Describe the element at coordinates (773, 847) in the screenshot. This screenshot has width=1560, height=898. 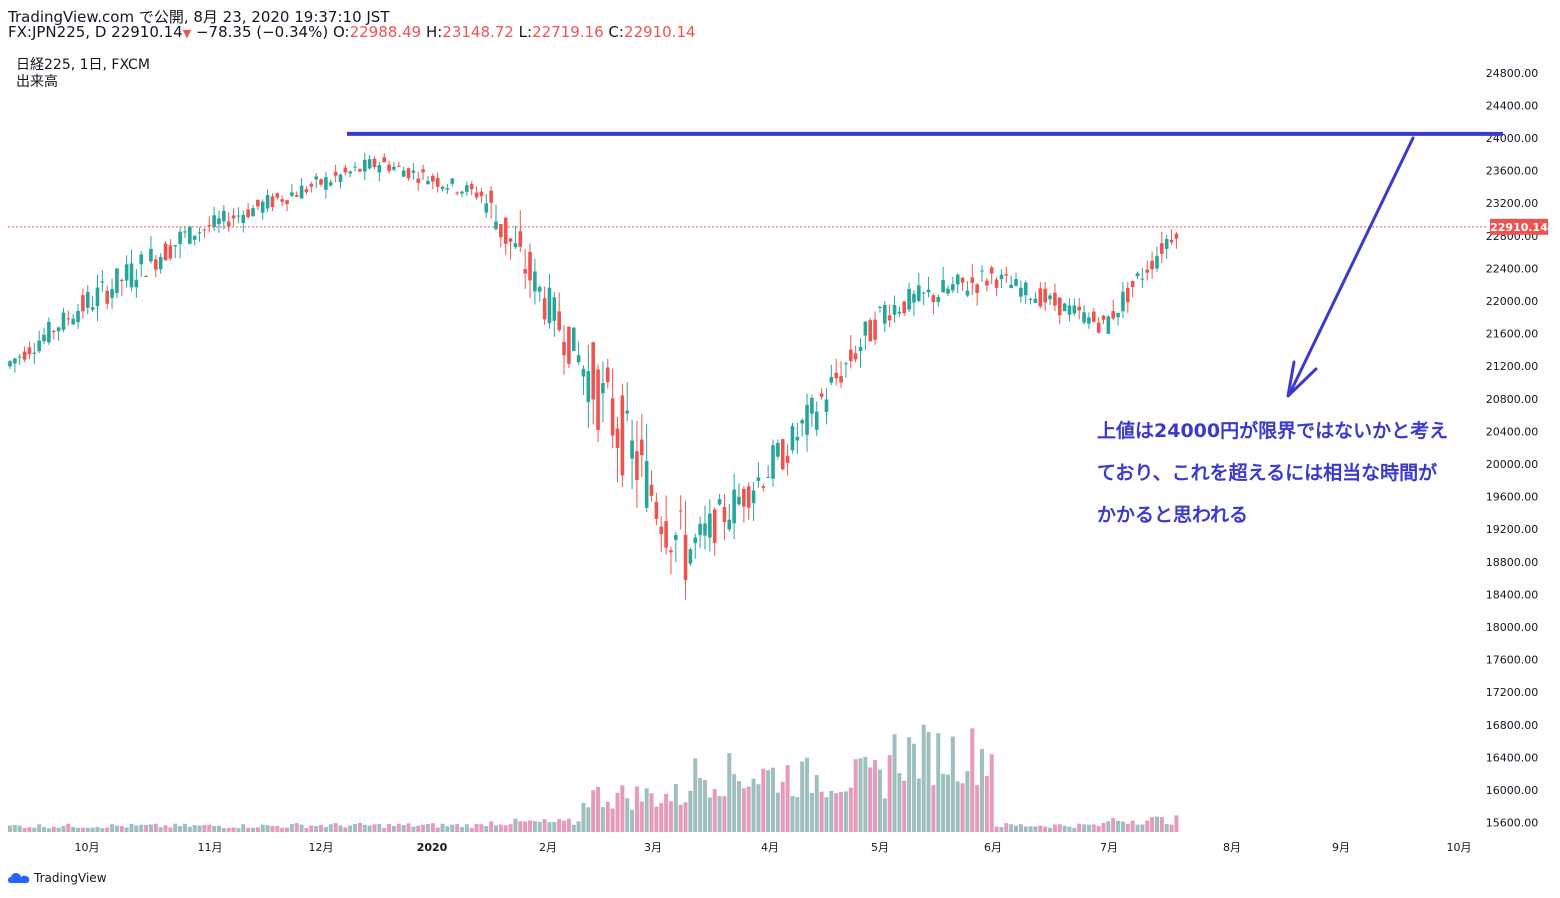
I see `time-axis: 10月 11月 12月 2020 2月 3月 4月 5月 6月 7月 8月 9月 10月` at that location.